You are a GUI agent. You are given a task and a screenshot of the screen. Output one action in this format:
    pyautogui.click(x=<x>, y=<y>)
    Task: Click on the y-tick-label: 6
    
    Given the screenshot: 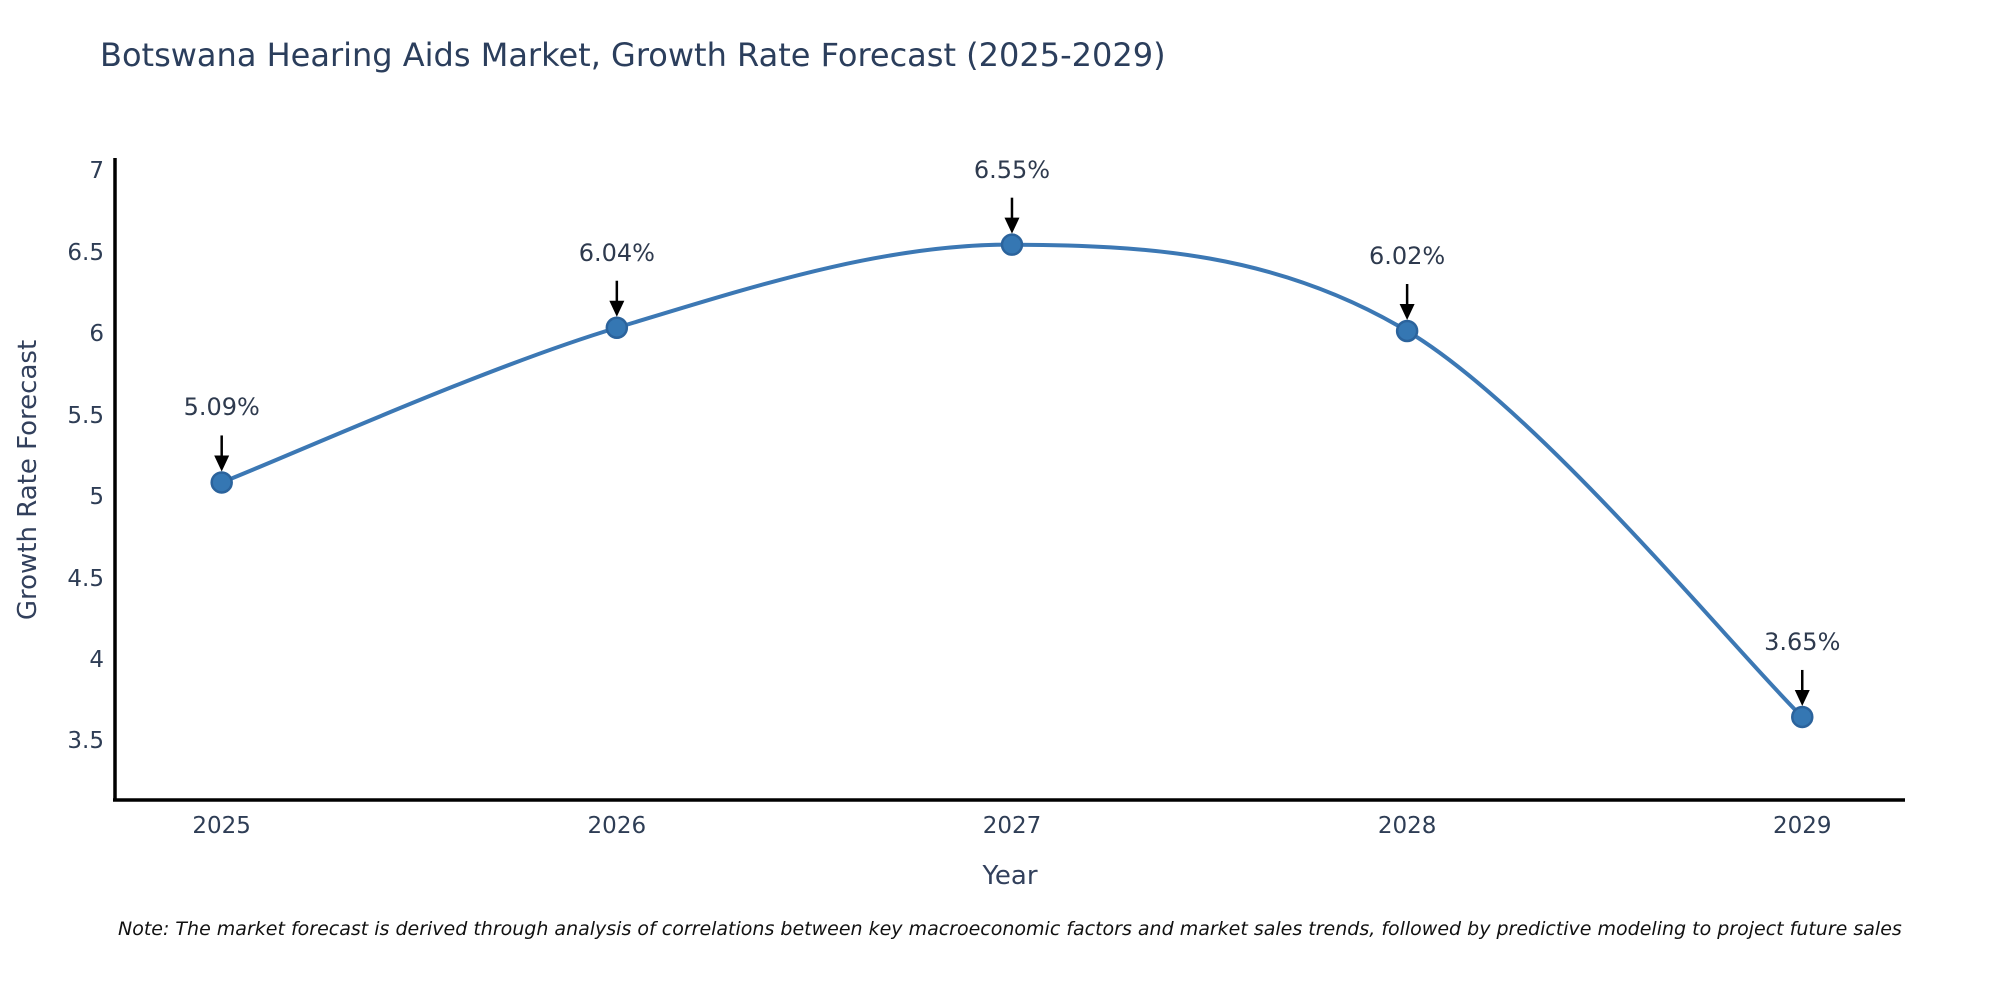 What is the action you would take?
    pyautogui.click(x=96, y=334)
    